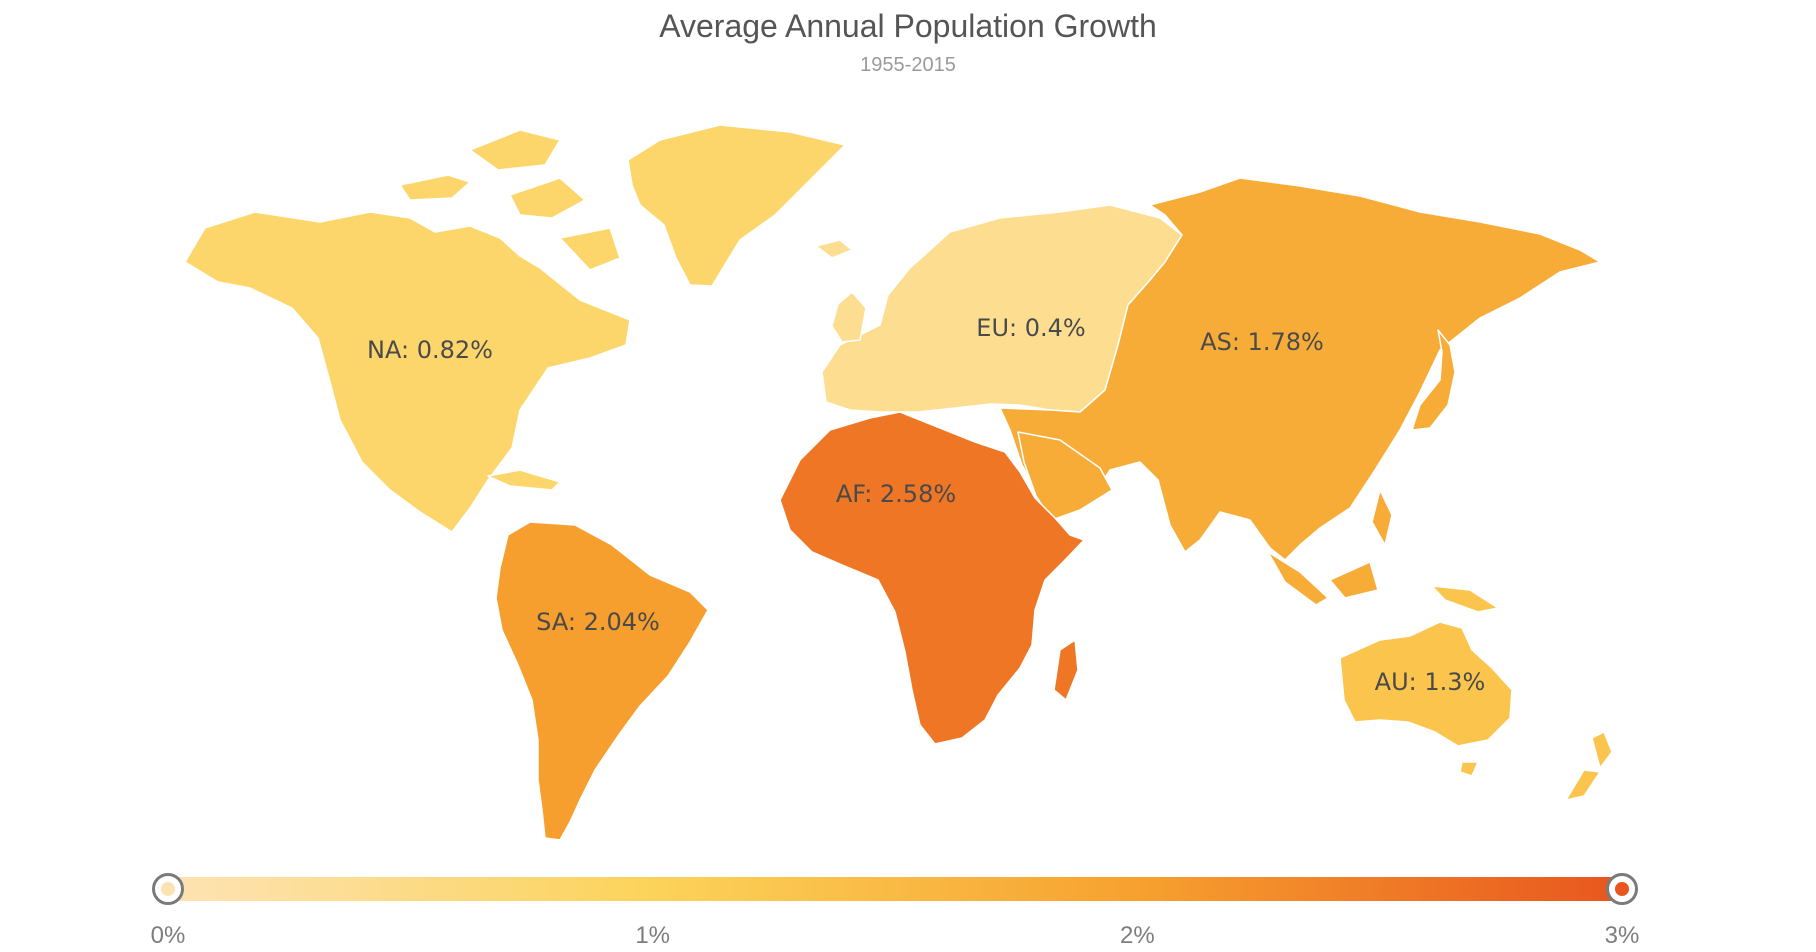 The height and width of the screenshot is (952, 1816). What do you see at coordinates (895, 889) in the screenshot?
I see `legend-color-scale` at bounding box center [895, 889].